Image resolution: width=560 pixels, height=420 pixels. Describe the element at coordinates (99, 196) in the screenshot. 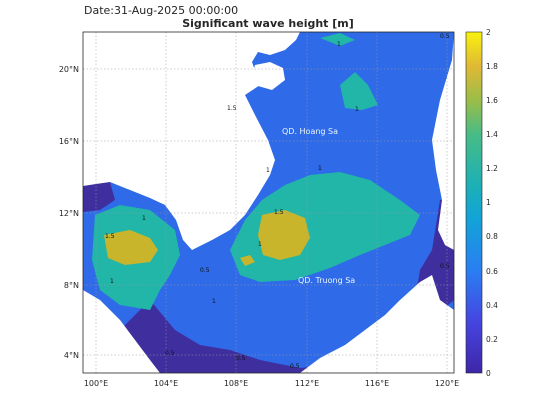

I see `low-wave-region-gulf` at that location.